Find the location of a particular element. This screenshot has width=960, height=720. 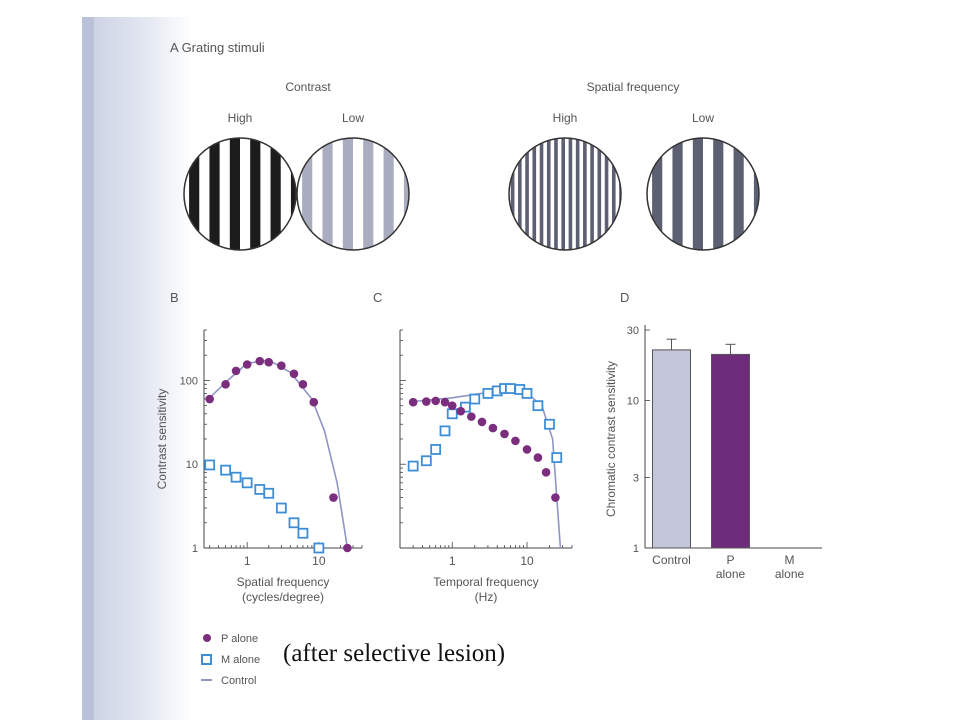

category-label: M is located at coordinates (790, 560).